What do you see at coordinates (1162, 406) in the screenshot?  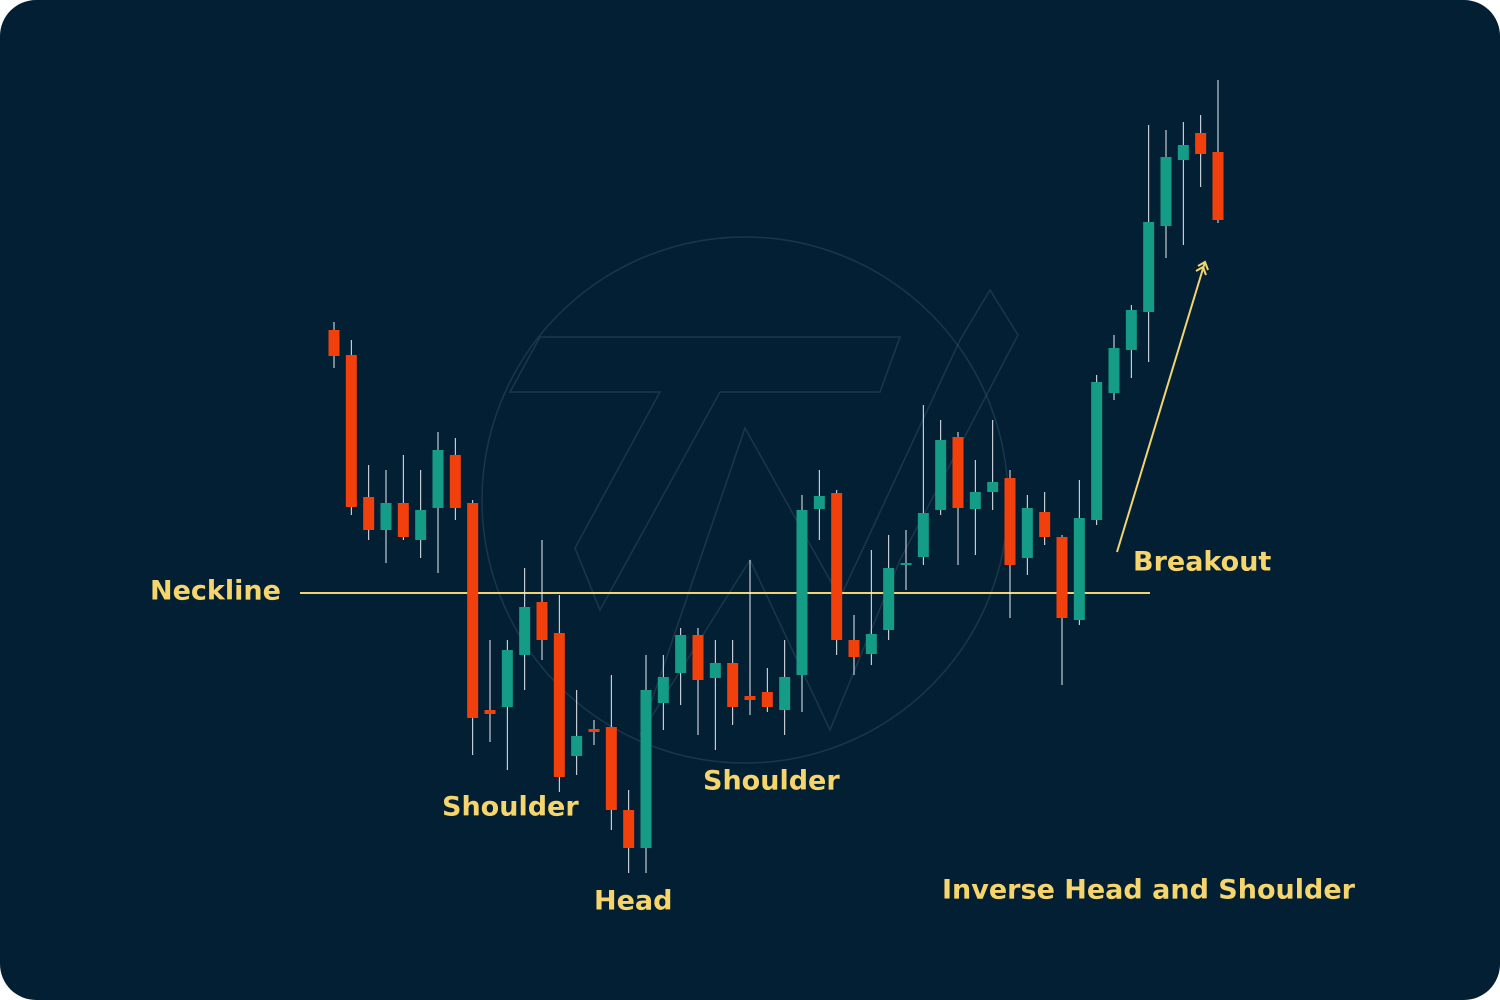 I see `breakout-arrow` at bounding box center [1162, 406].